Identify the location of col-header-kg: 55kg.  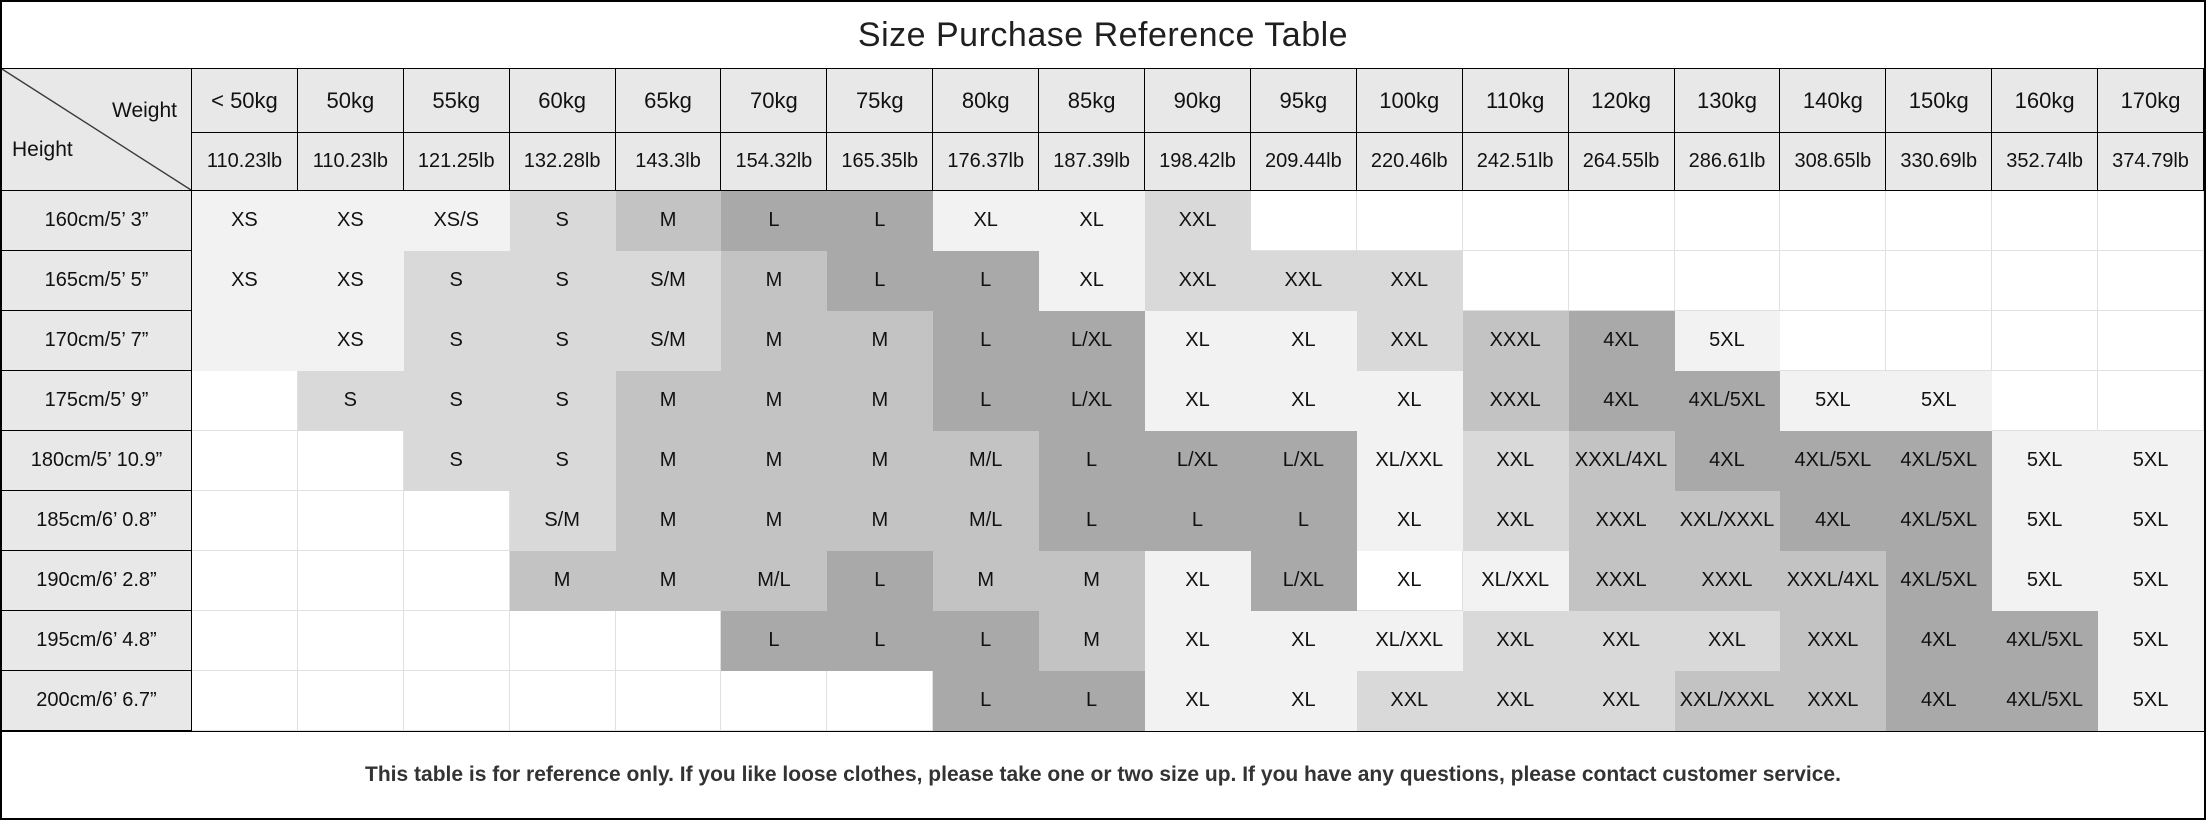
(456, 101).